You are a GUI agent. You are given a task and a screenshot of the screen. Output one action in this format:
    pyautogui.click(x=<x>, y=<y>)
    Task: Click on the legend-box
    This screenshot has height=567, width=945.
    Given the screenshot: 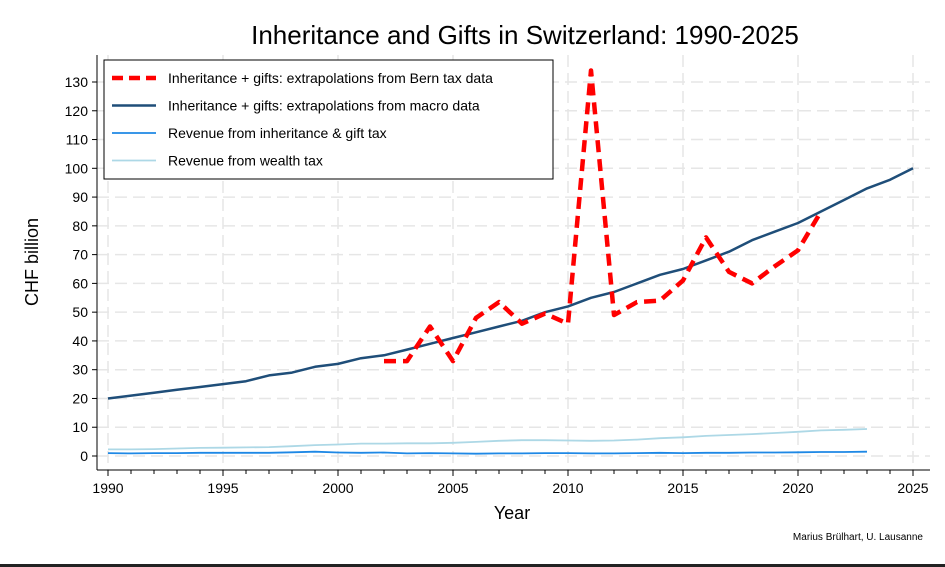 What is the action you would take?
    pyautogui.click(x=328, y=119)
    